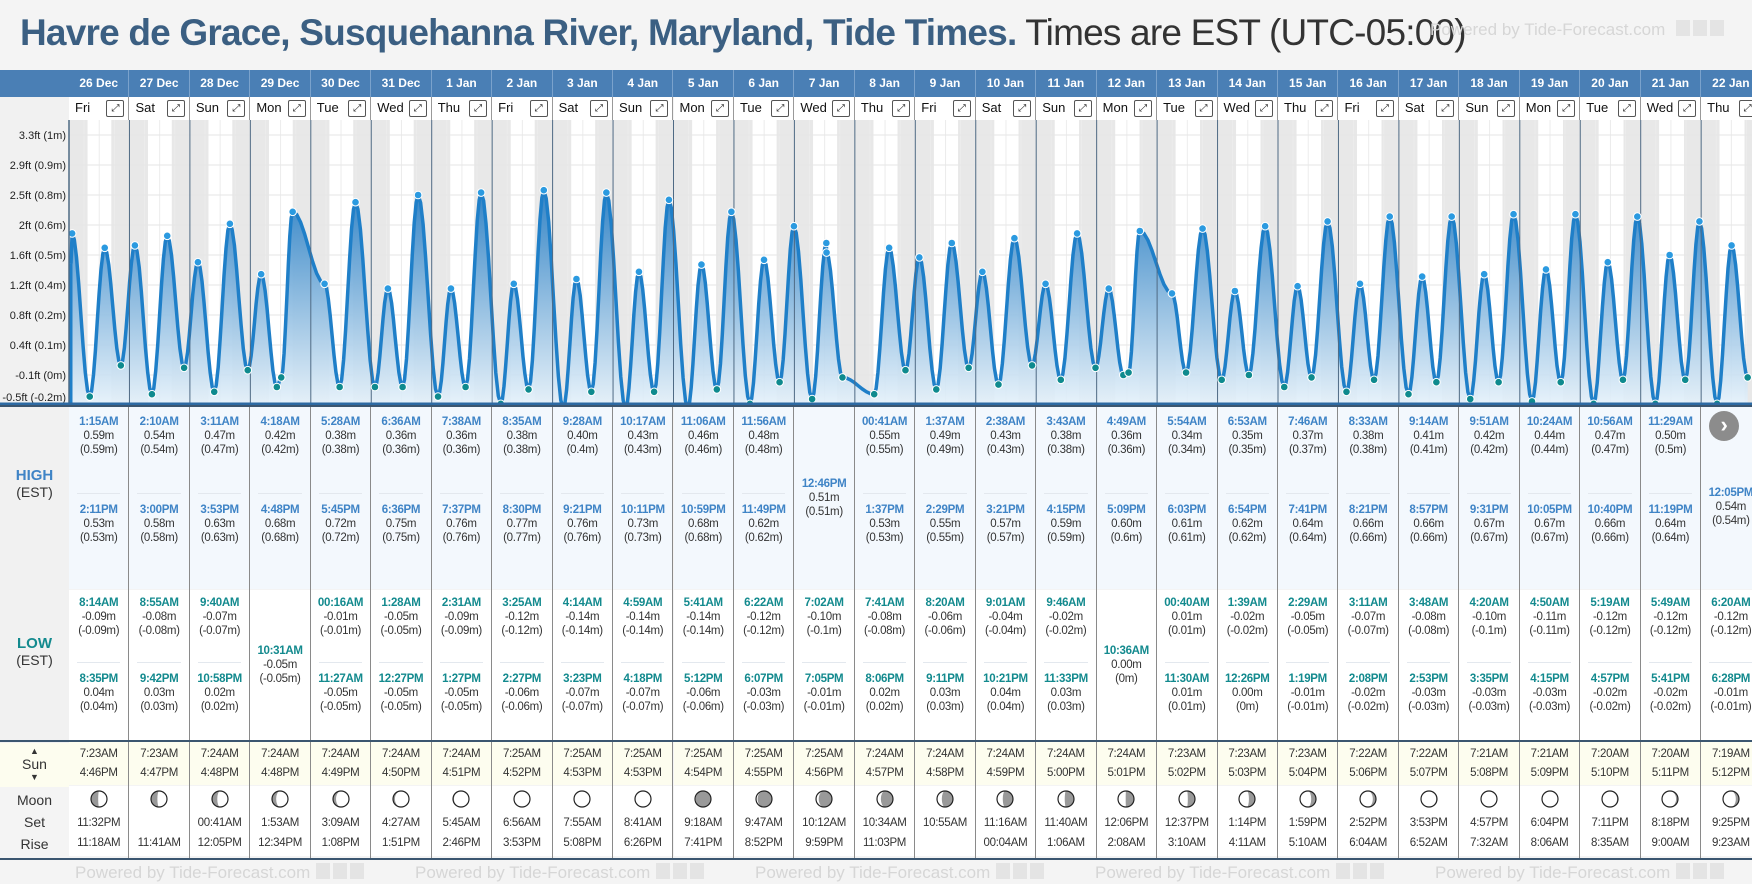 This screenshot has width=1752, height=884. I want to click on low-tide-event: 1:27PM -0.05m (-0.05m), so click(461, 693).